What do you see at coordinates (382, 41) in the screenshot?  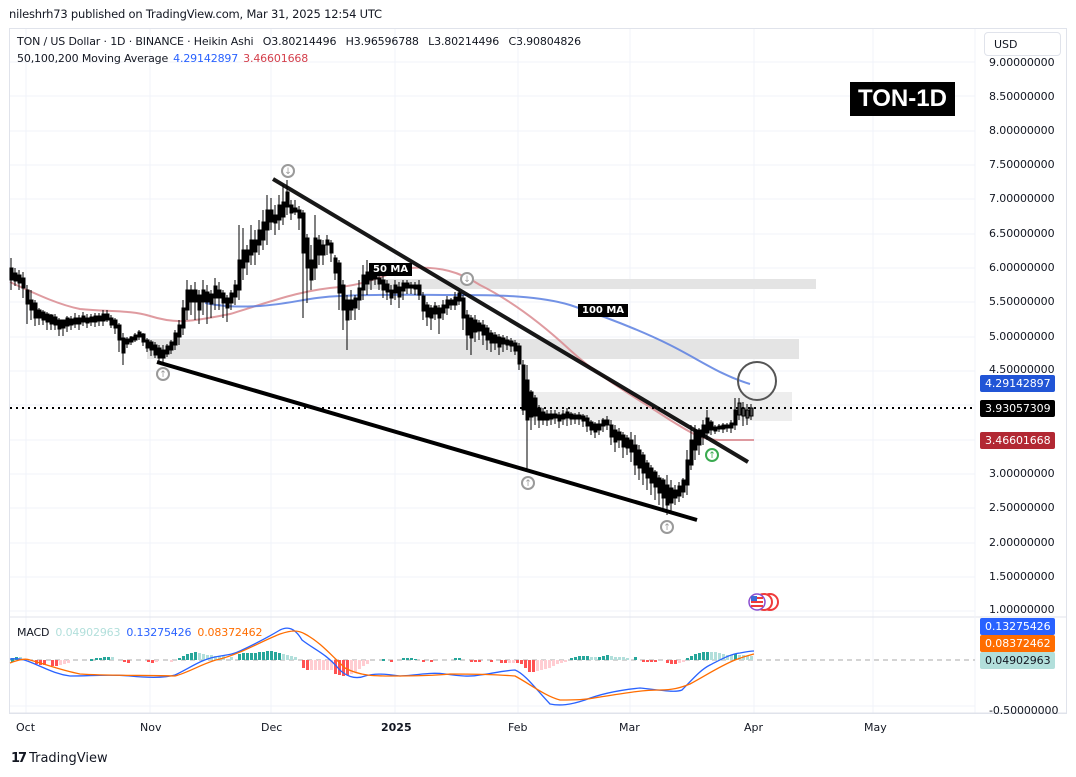 I see `ohlc-high: H3.96596788` at bounding box center [382, 41].